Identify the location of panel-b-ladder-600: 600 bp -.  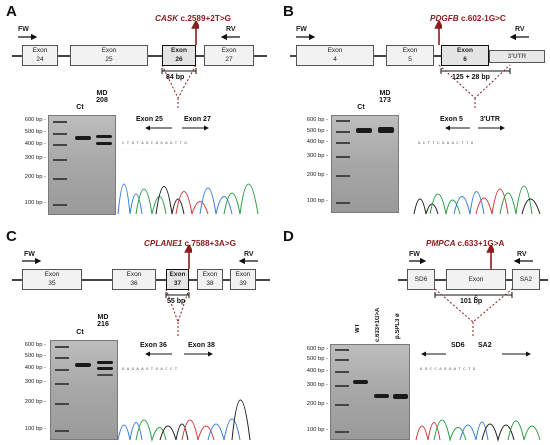
(317, 120).